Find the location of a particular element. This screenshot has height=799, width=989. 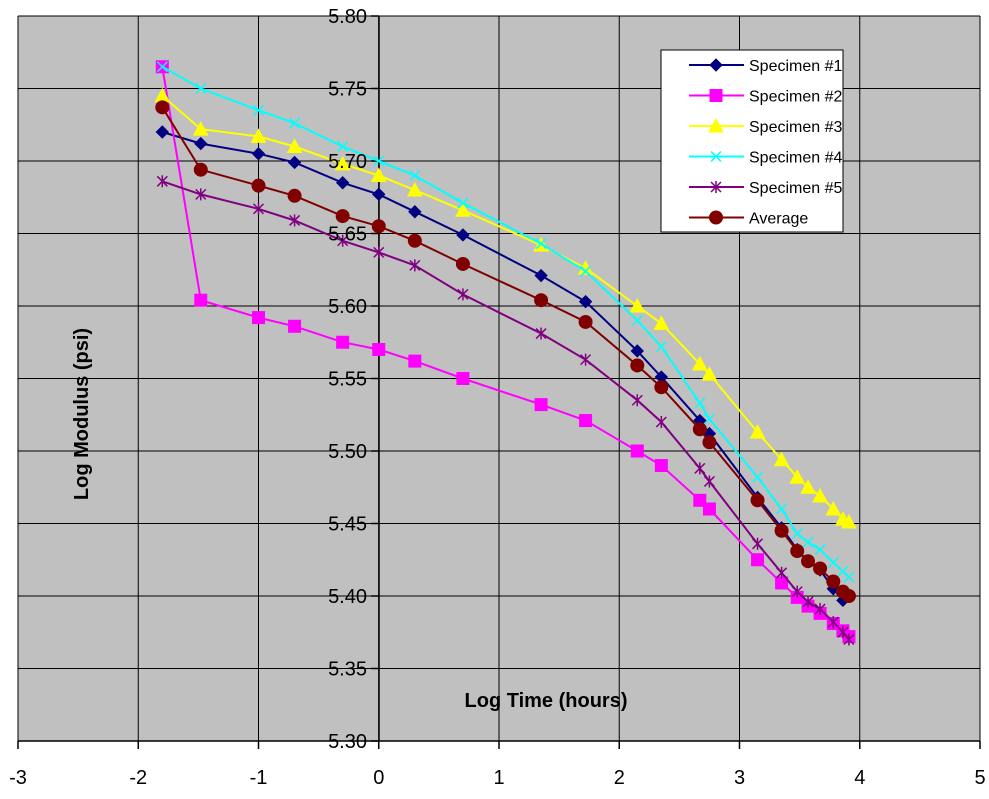

x-tick-label: 3 is located at coordinates (739, 778).